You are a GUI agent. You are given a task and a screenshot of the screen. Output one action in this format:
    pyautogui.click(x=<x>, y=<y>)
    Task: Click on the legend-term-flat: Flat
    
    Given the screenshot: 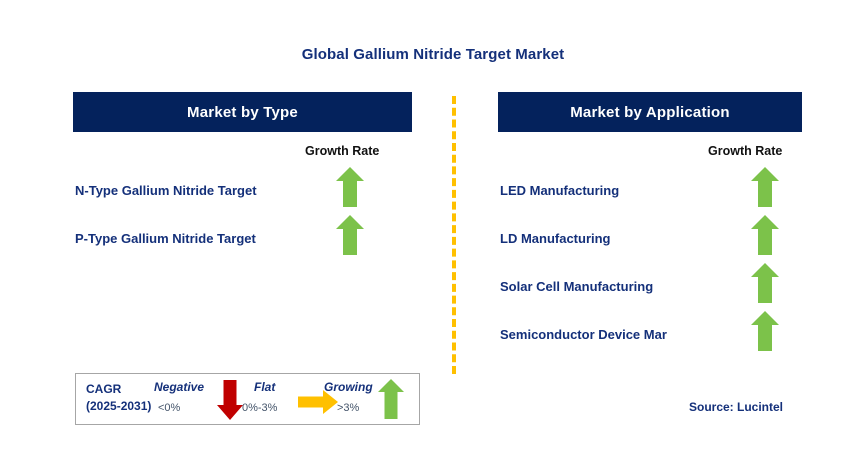 What is the action you would take?
    pyautogui.click(x=265, y=387)
    